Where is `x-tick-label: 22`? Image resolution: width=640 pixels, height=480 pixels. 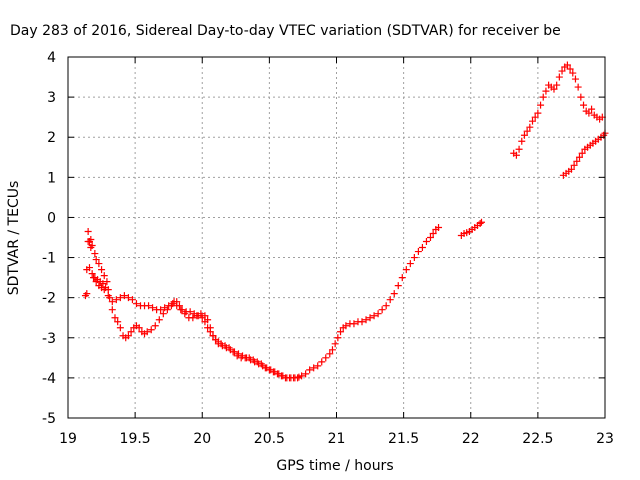
x-tick-label: 22 is located at coordinates (471, 439).